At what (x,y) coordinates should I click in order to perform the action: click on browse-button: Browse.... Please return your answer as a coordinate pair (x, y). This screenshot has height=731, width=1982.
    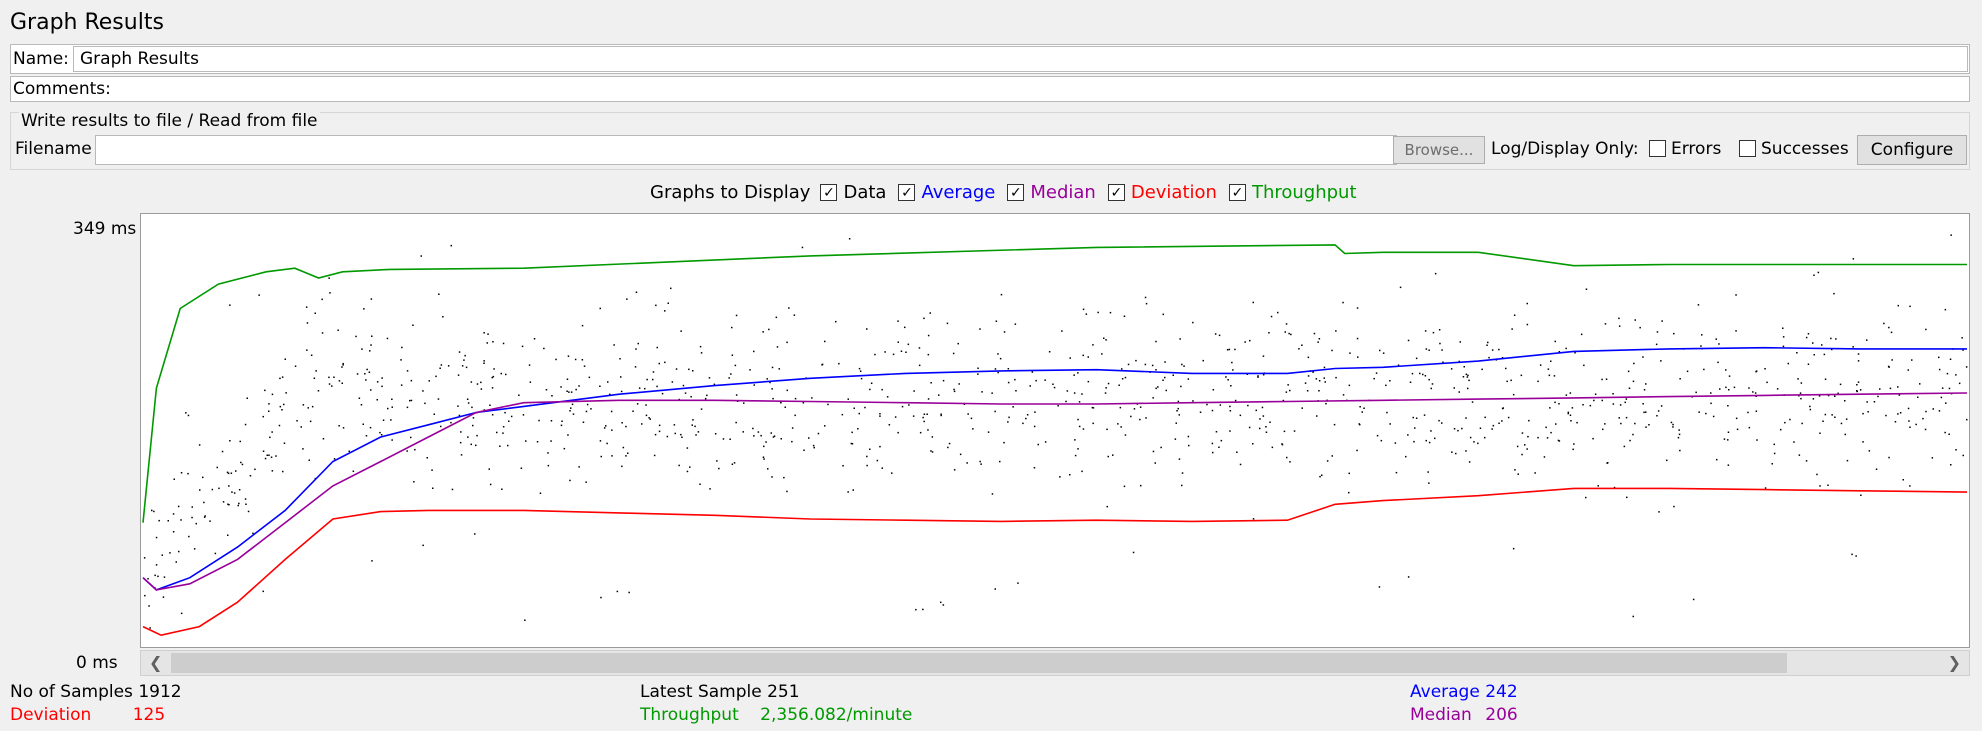
    Looking at the image, I should click on (1439, 150).